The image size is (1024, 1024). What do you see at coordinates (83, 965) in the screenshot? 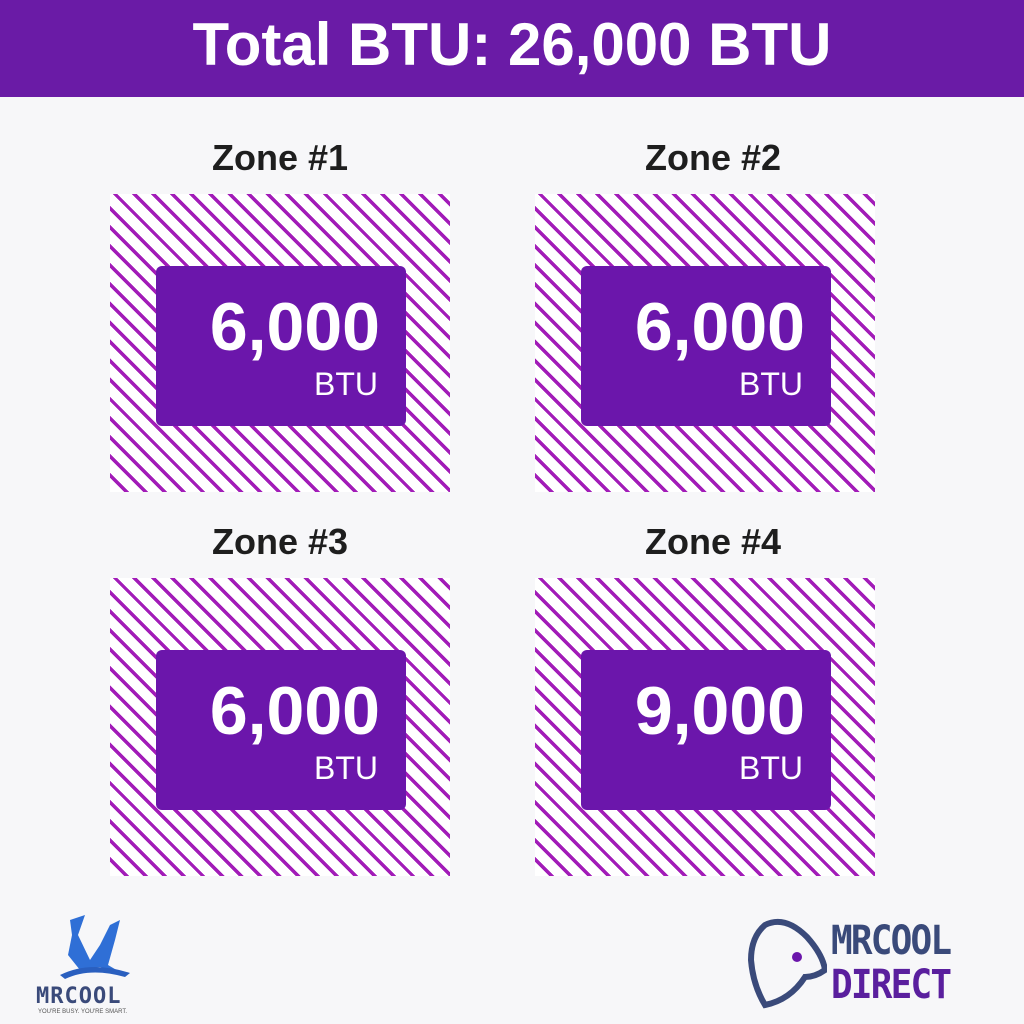
I see `polar-bear-icon: MRCOOL YOU'RE BUSY. YOU'RE SMART.` at bounding box center [83, 965].